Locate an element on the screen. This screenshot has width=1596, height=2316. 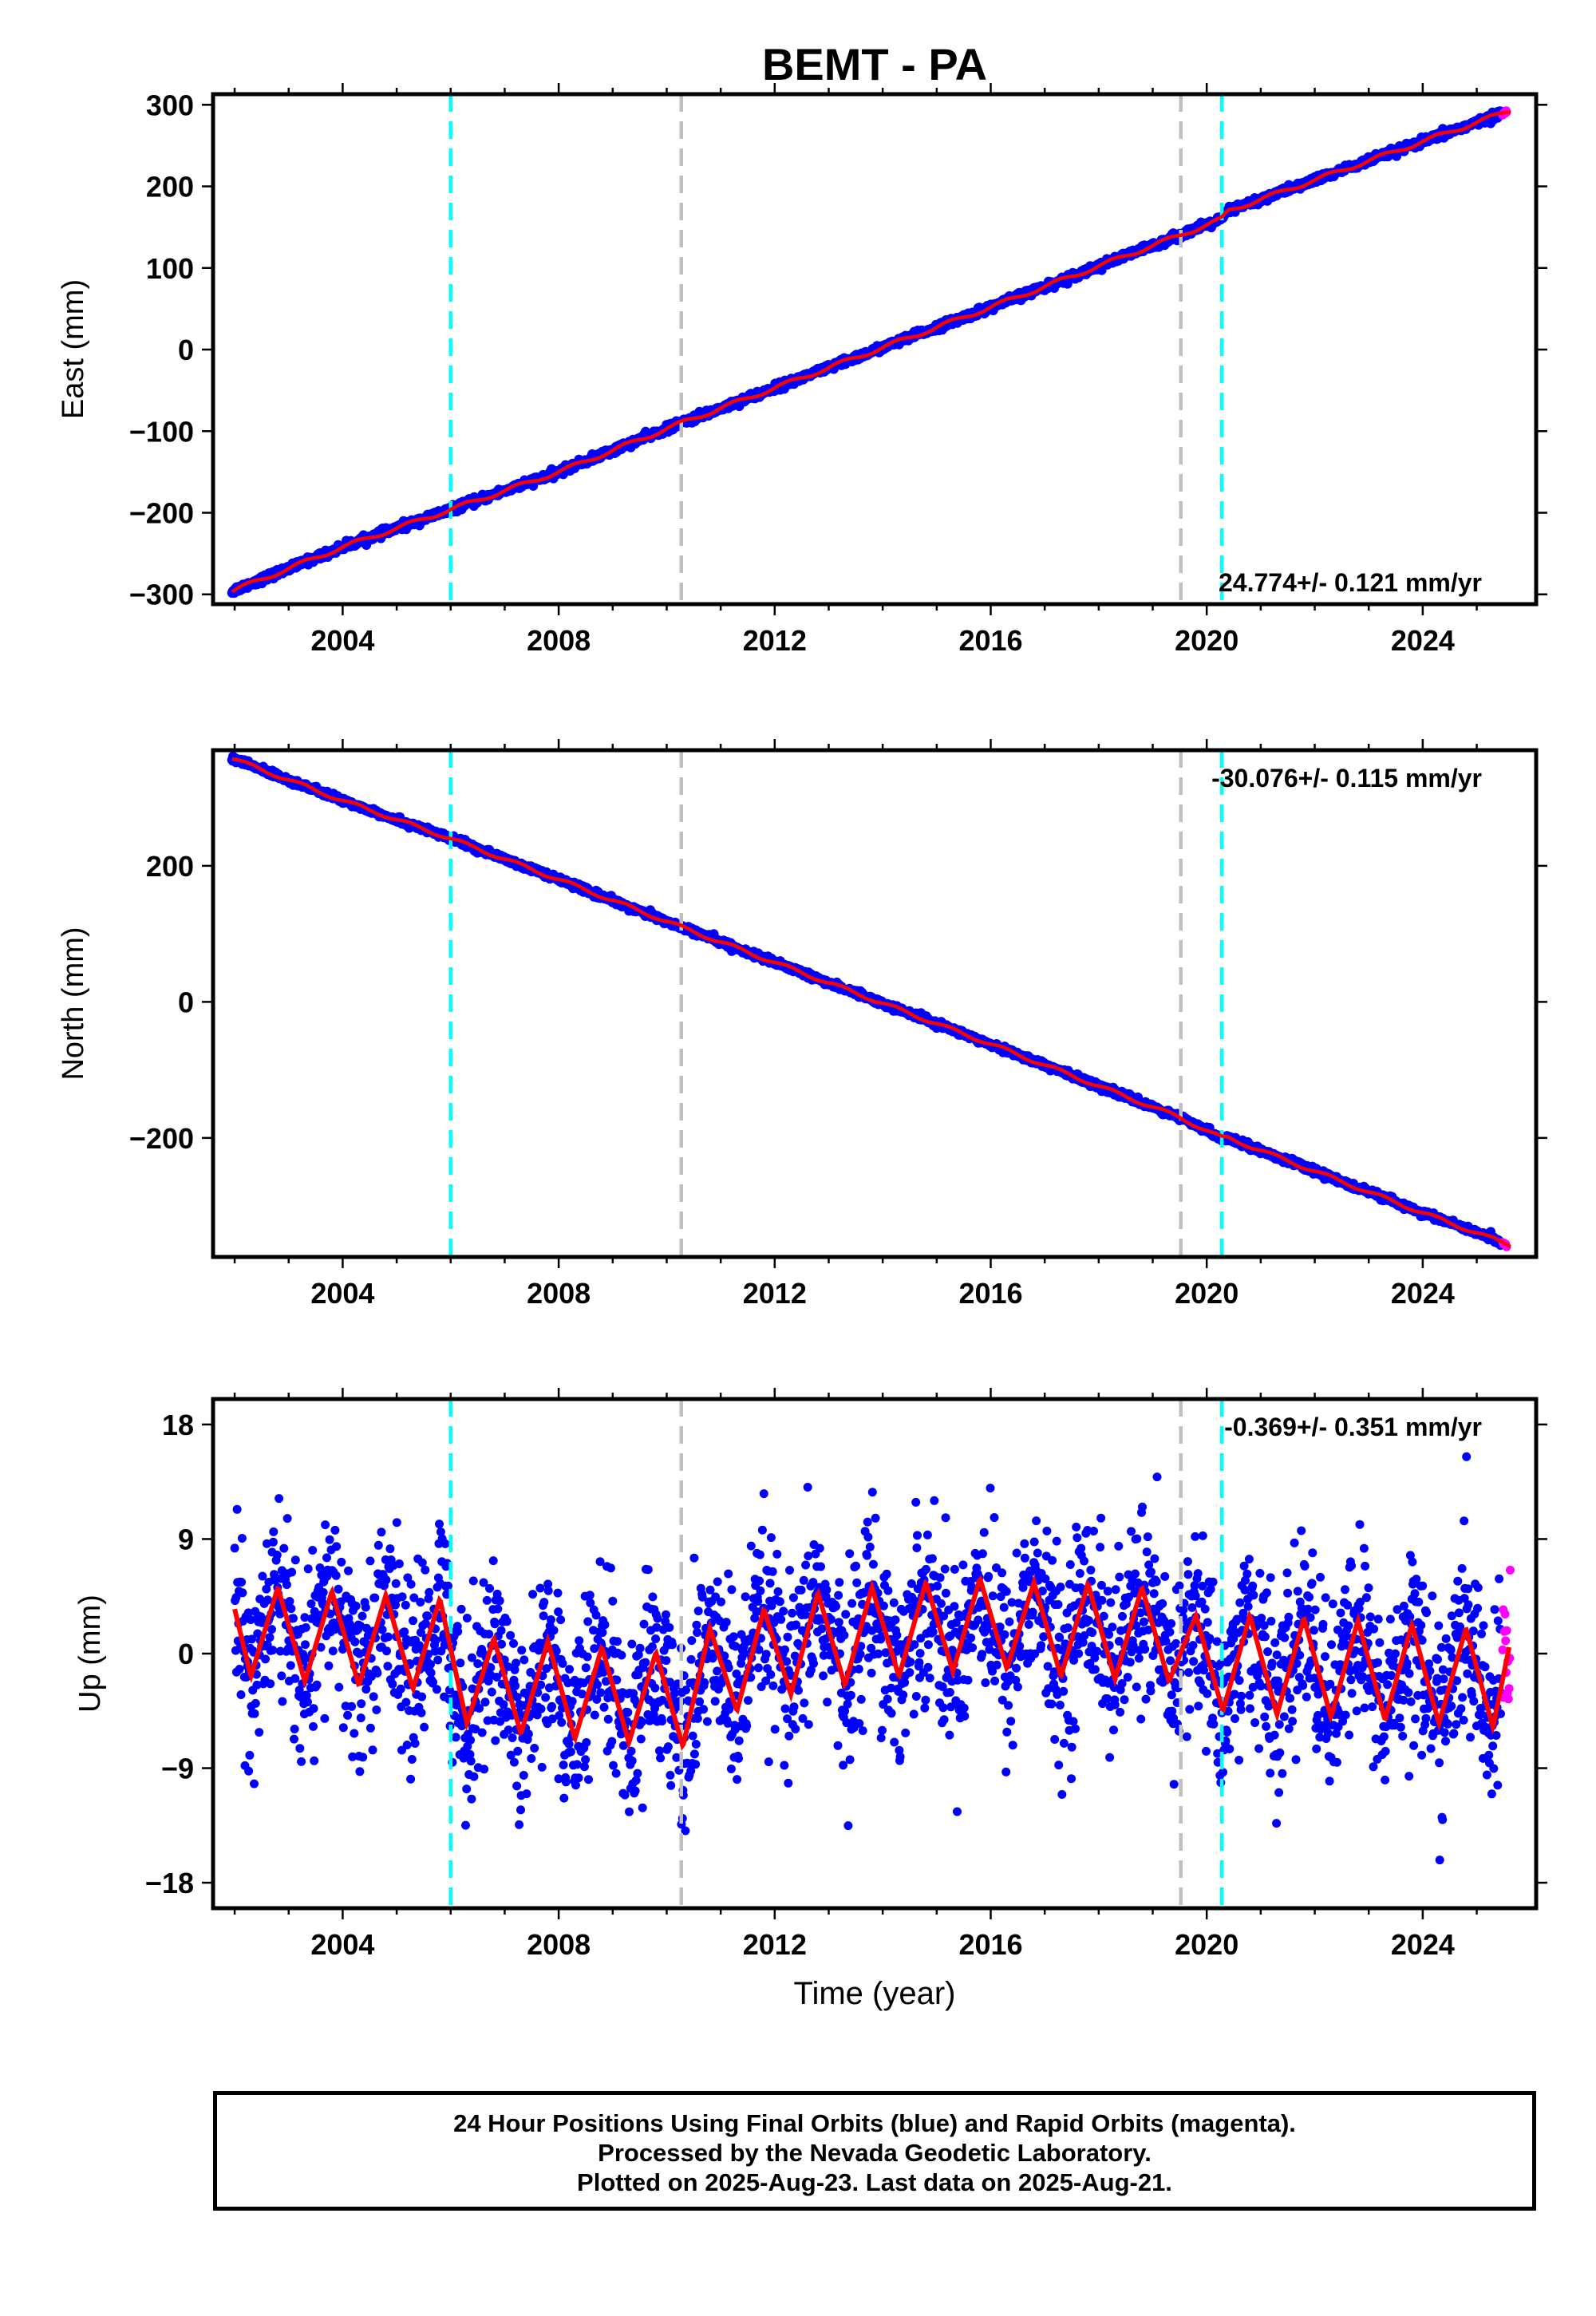
x-tick-label: 2016 is located at coordinates (990, 1293).